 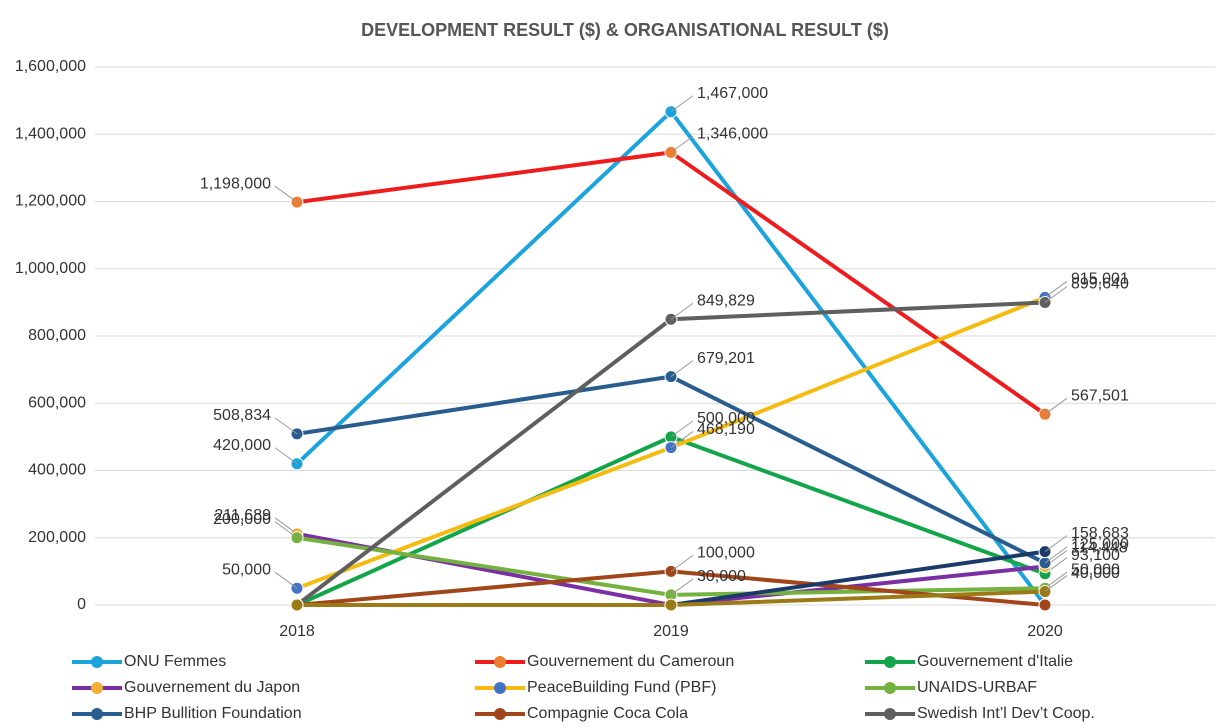 What do you see at coordinates (242, 415) in the screenshot?
I see `data-label: 508,834` at bounding box center [242, 415].